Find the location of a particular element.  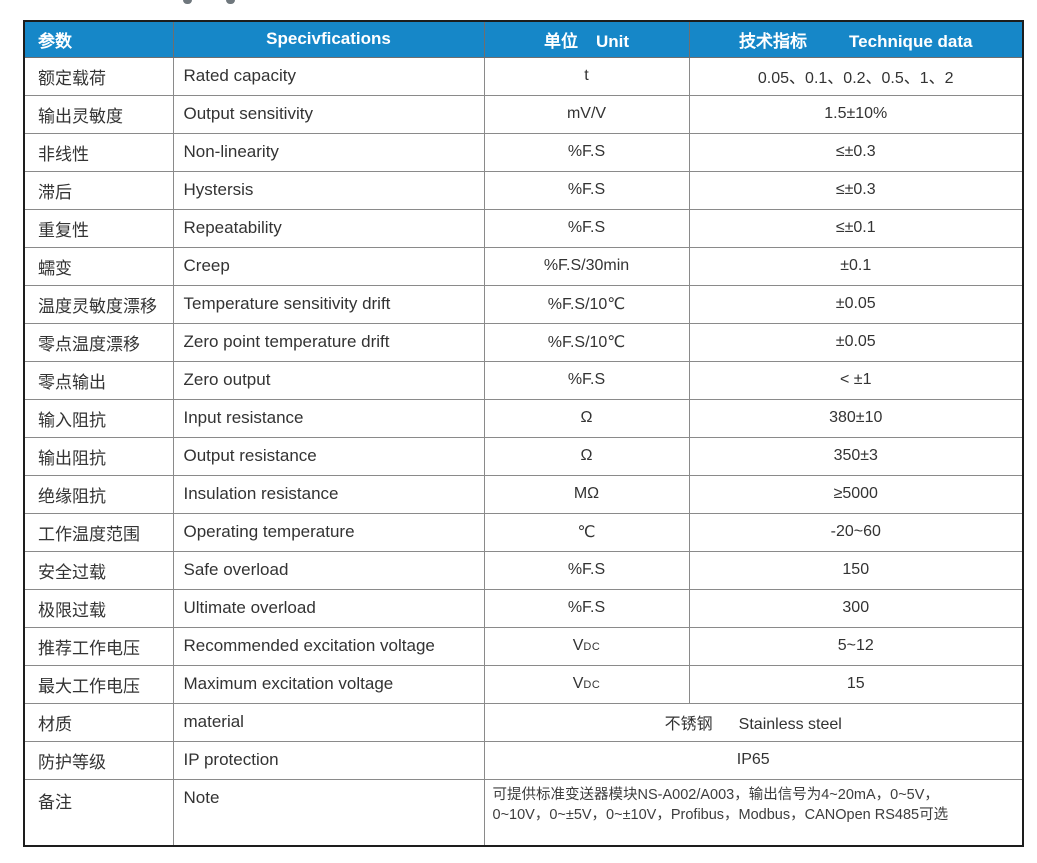

unit-cell: %F.S/30min is located at coordinates (586, 266).